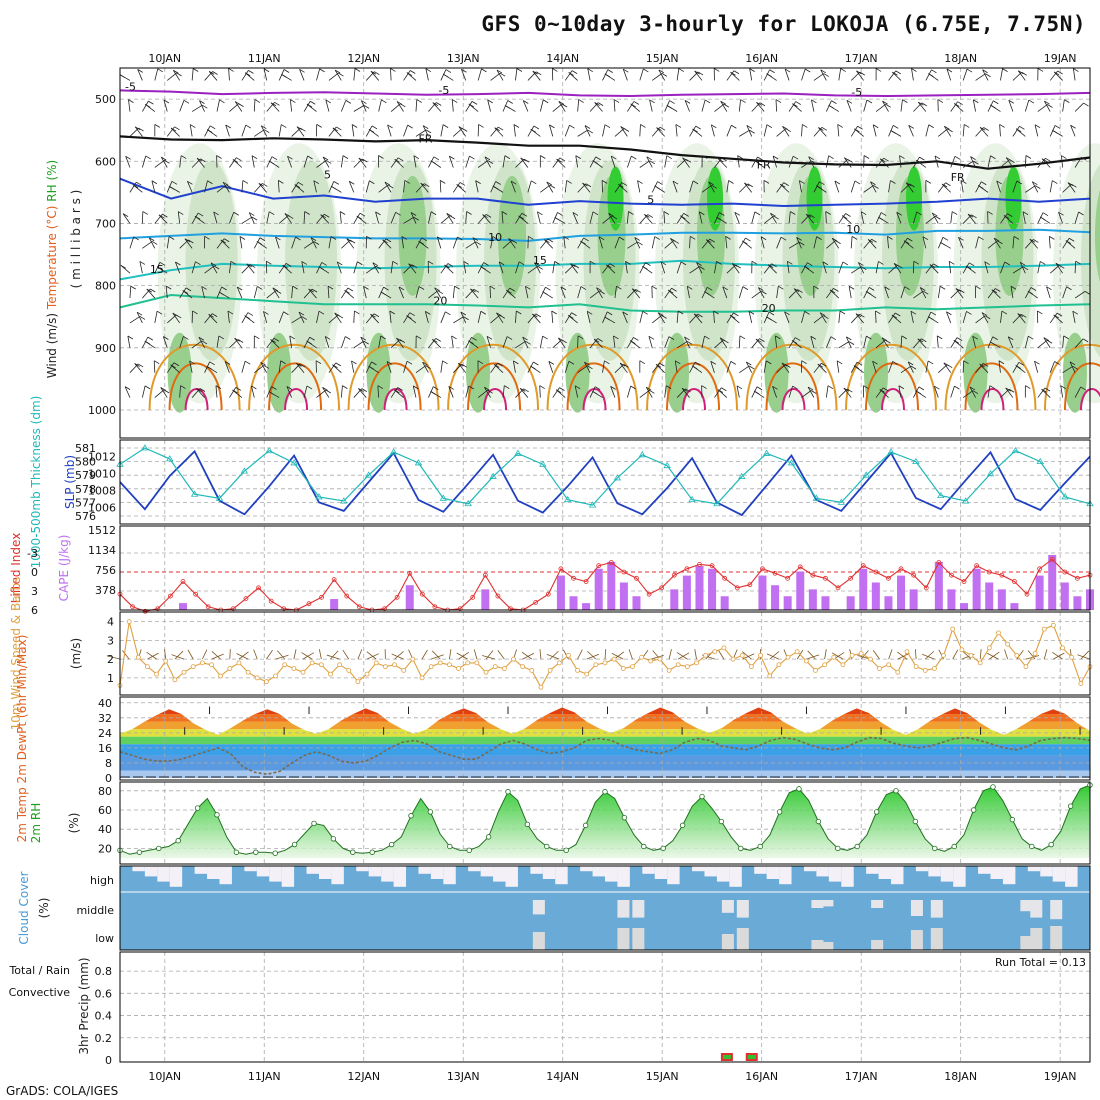 This screenshot has height=1100, width=1100. I want to click on date-tick-bottom: 11JAN, so click(264, 1076).